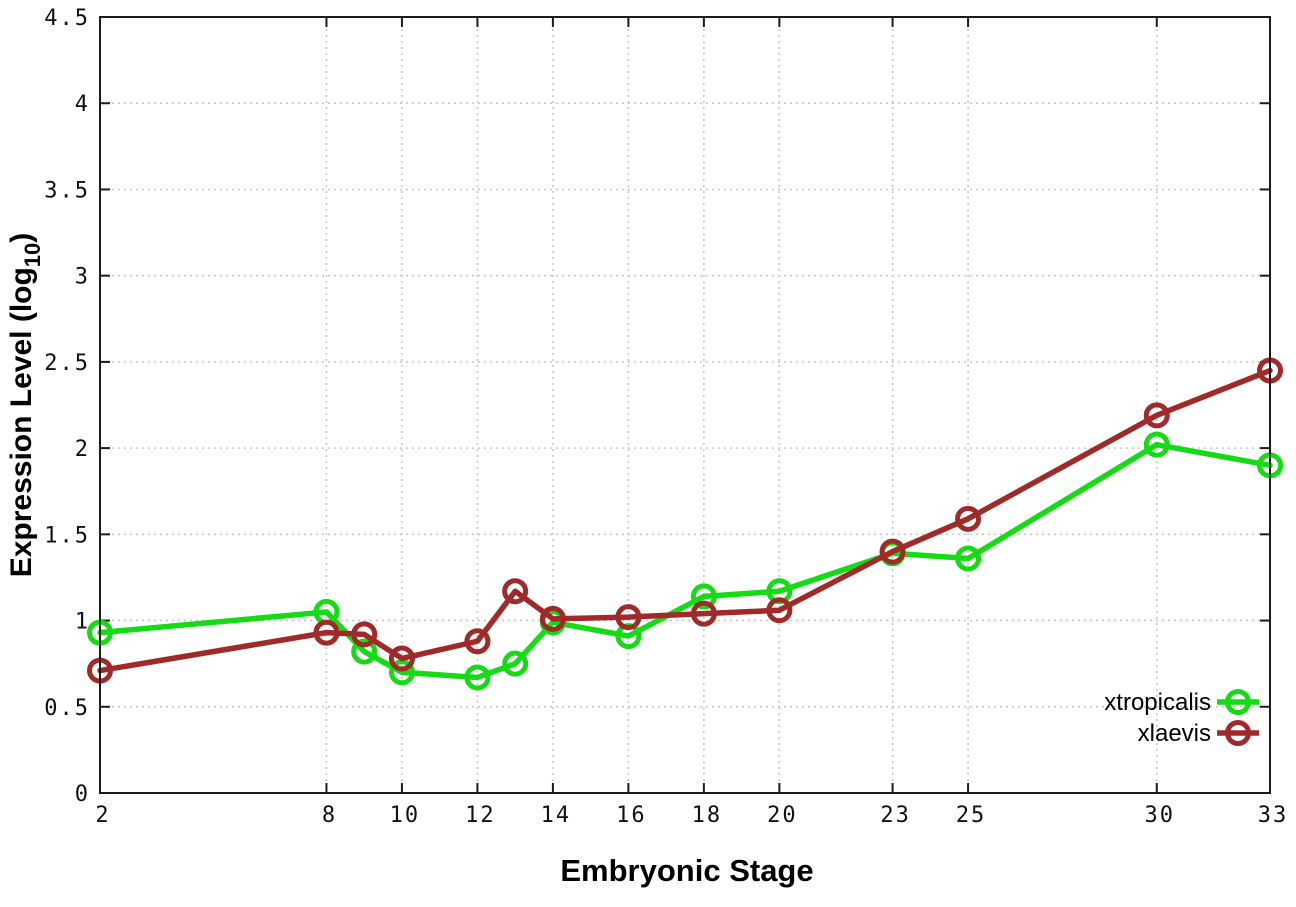  I want to click on x-tick-label: 8, so click(329, 815).